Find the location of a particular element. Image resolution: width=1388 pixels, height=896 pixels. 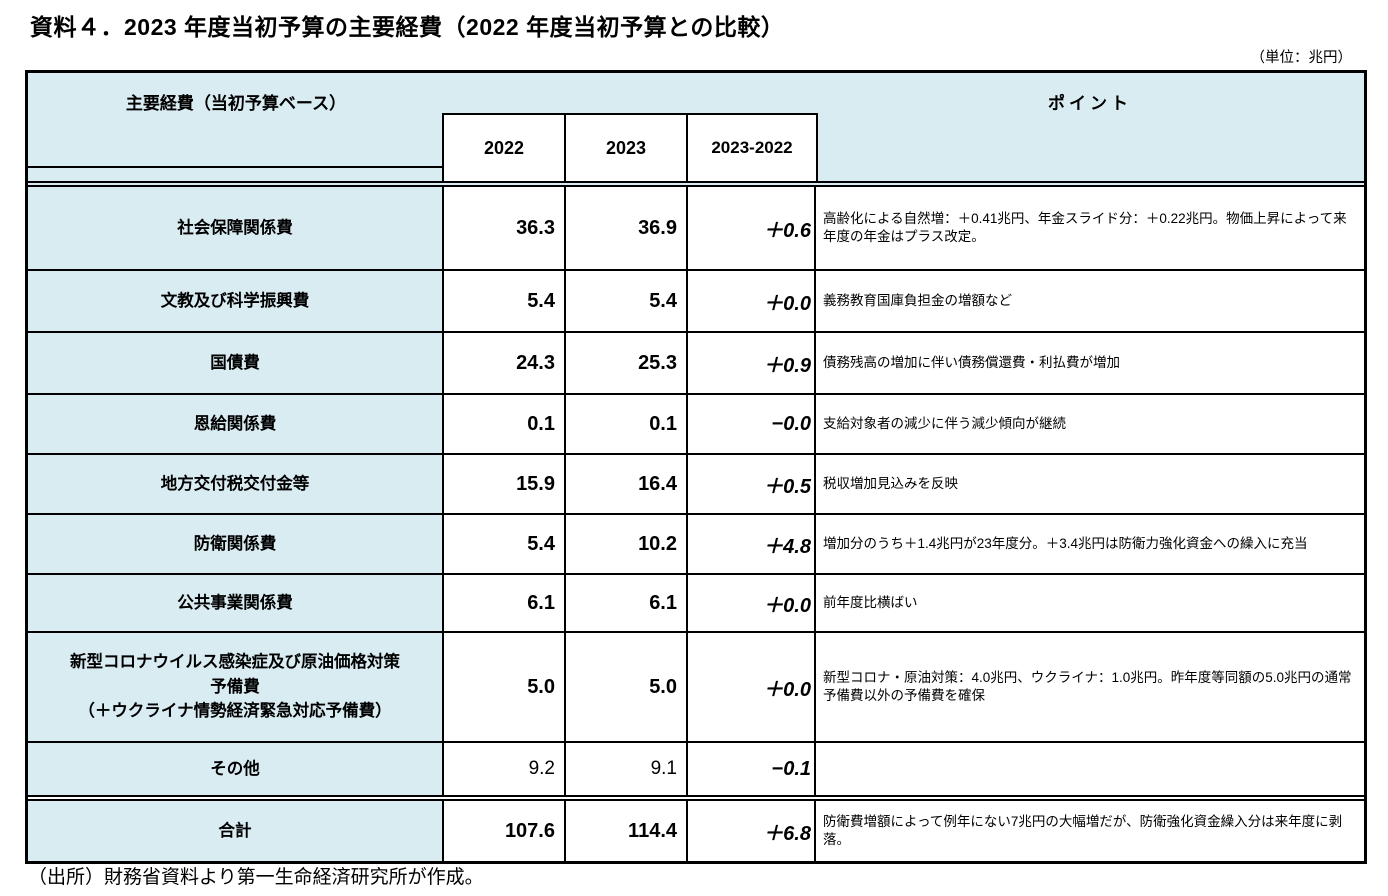

header-points-label: ポイント is located at coordinates (1090, 103).